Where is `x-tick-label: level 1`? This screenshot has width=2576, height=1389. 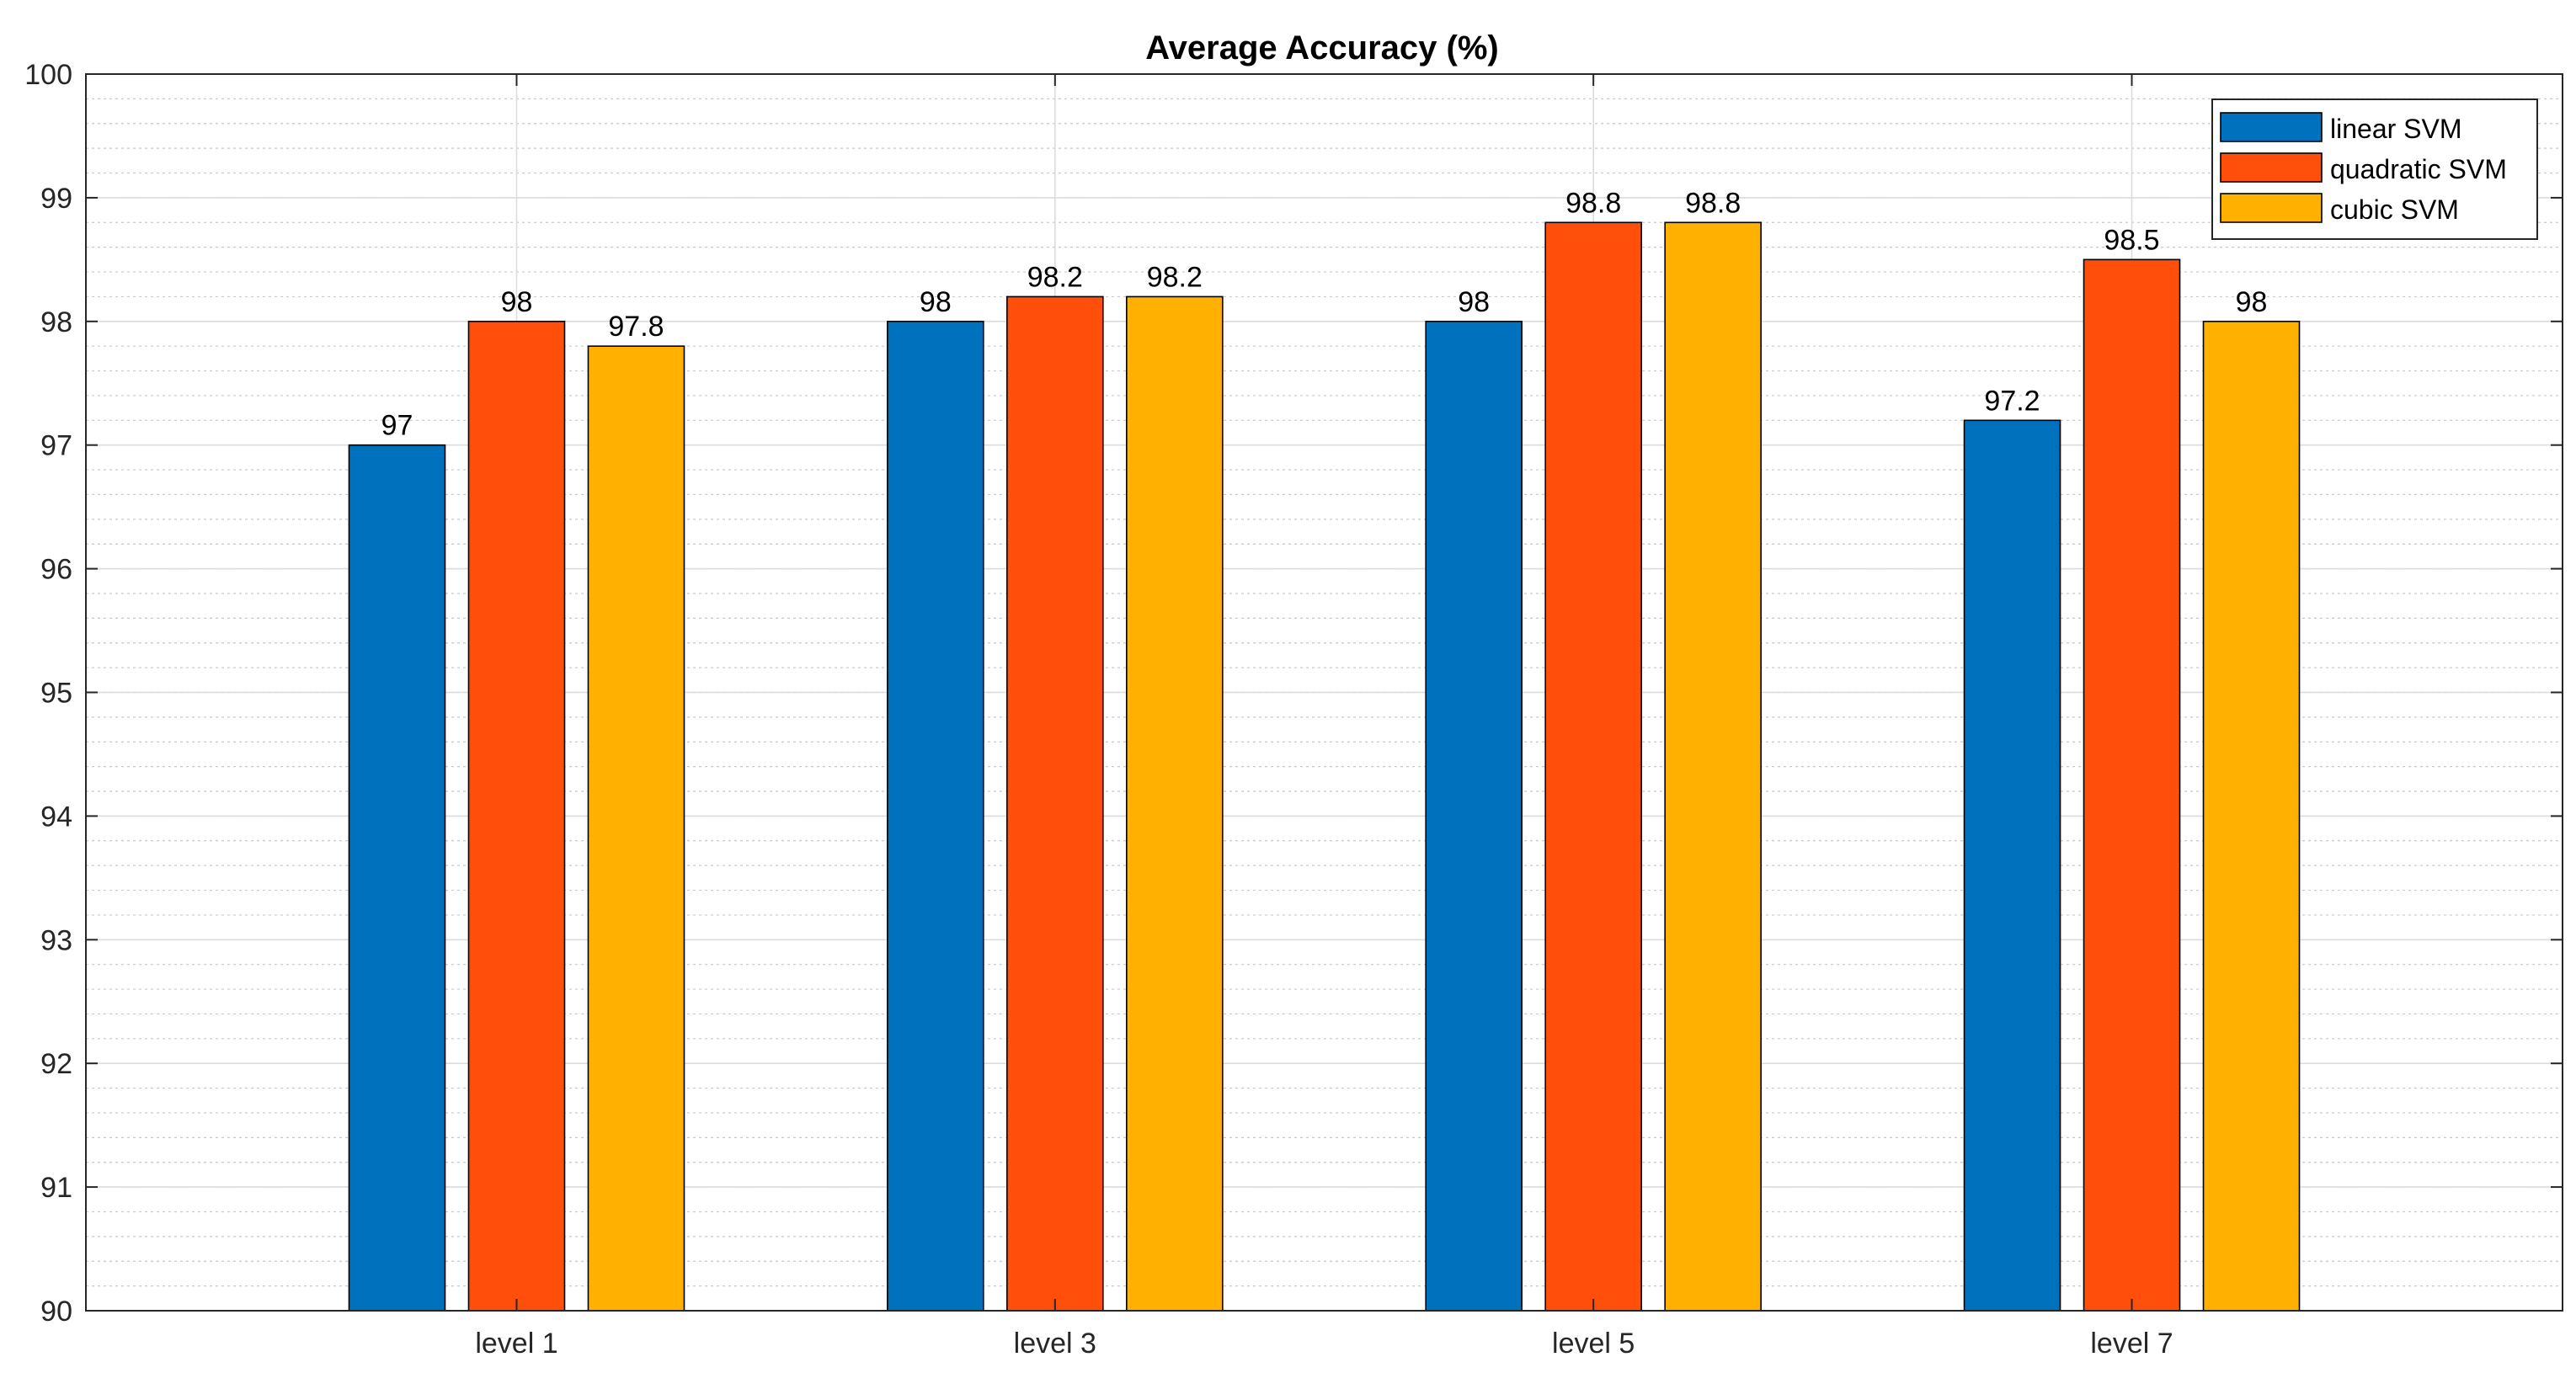
x-tick-label: level 1 is located at coordinates (516, 1344).